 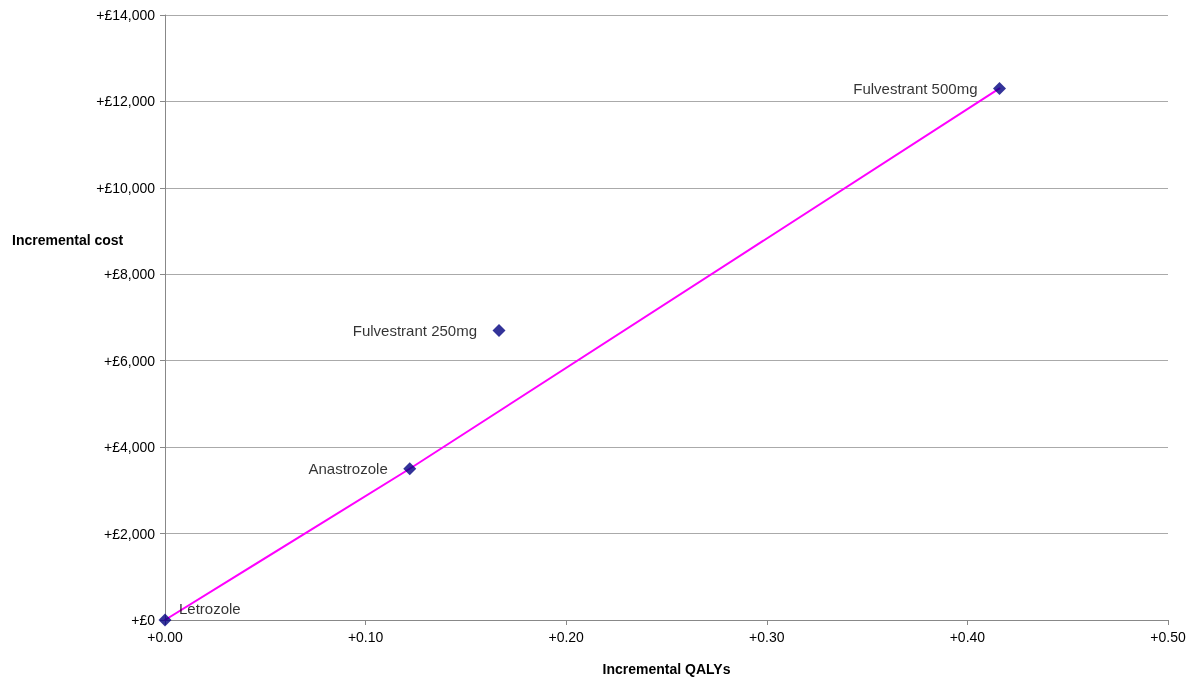 I want to click on annotation: Fulvestrant 250mg, so click(x=414, y=330).